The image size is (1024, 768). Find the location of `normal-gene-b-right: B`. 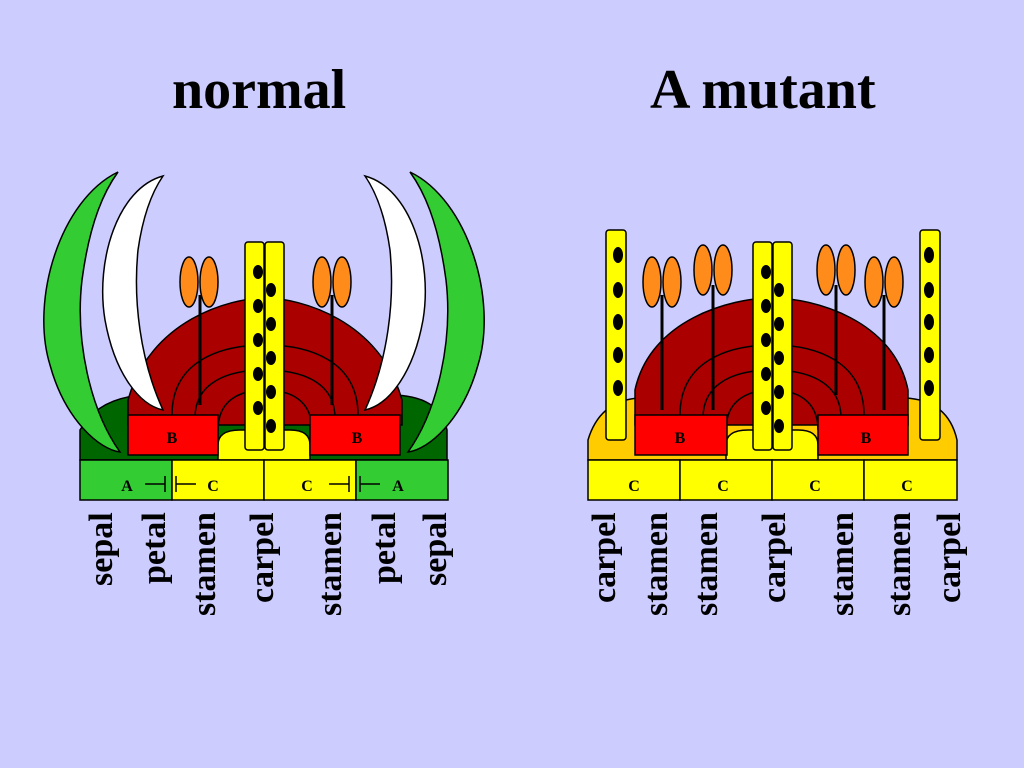

normal-gene-b-right: B is located at coordinates (357, 438).